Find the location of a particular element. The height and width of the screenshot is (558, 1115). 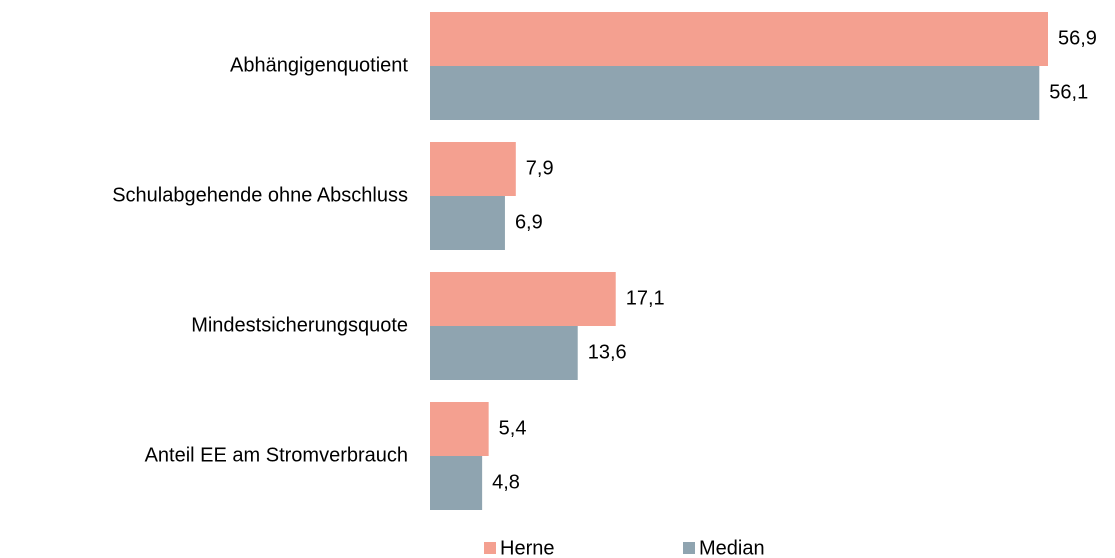

legend-label: Herne is located at coordinates (527, 547).